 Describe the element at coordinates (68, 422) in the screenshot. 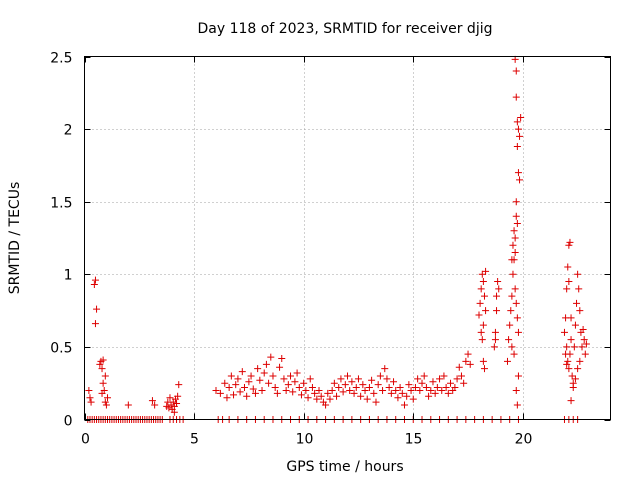

I see `y-tick-label: 0` at that location.